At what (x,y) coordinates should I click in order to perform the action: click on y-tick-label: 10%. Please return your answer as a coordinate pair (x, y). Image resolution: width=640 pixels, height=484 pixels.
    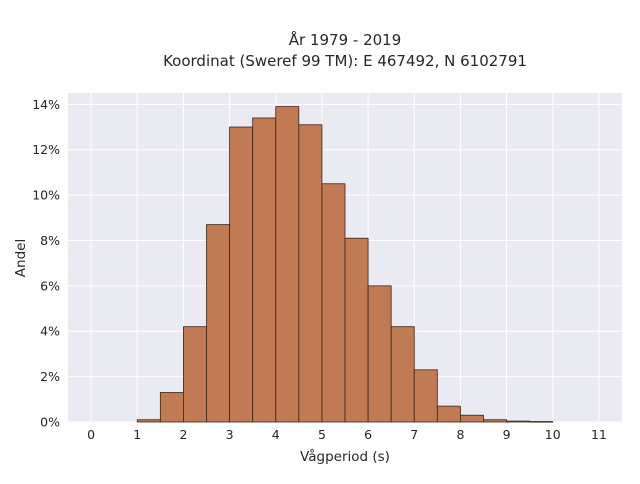
    Looking at the image, I should click on (46, 195).